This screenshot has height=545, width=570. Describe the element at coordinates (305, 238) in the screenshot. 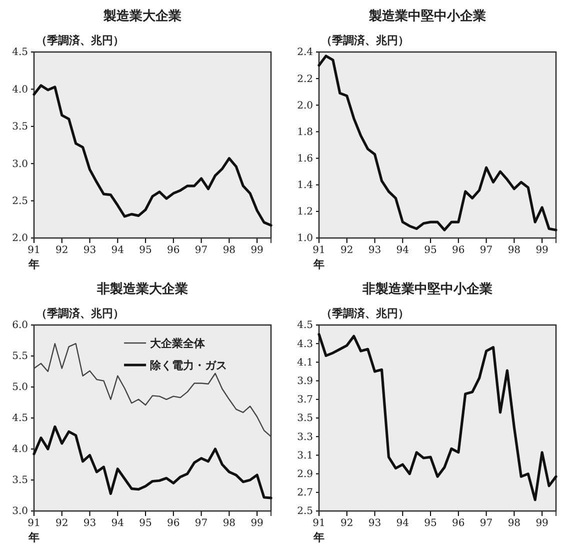

I see `y-tick-label: 1.0` at that location.